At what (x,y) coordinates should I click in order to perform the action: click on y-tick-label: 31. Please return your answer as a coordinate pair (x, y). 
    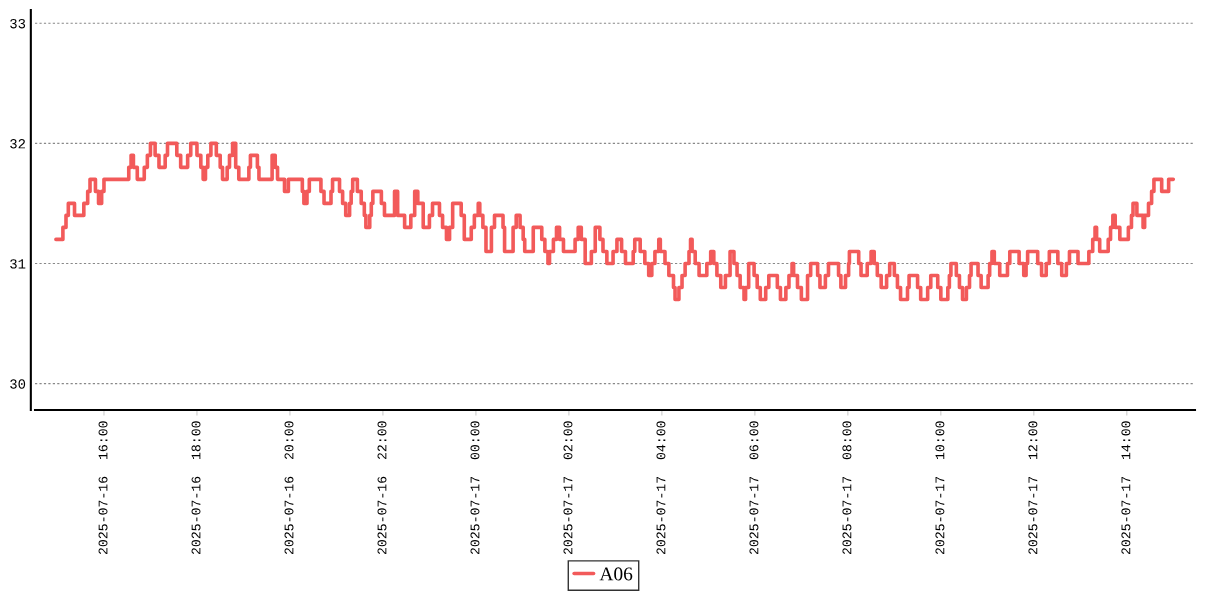
    Looking at the image, I should click on (18, 264).